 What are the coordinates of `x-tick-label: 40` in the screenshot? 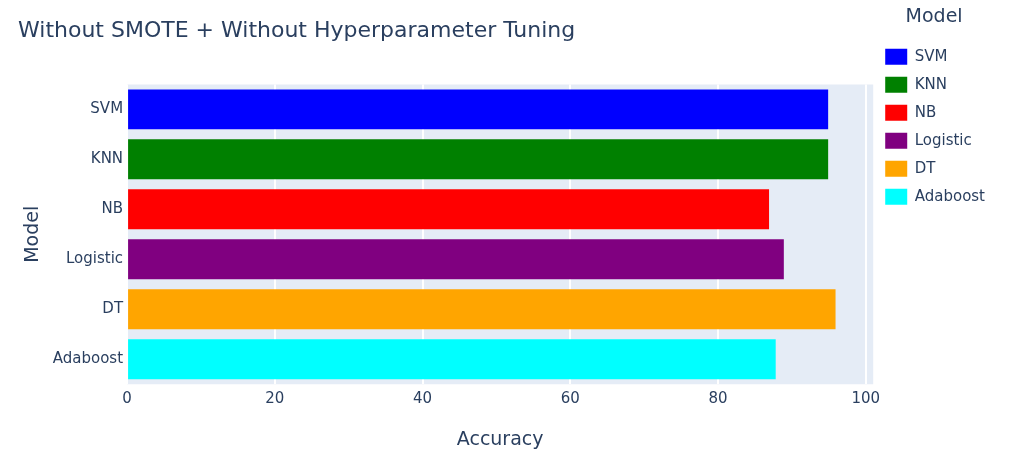 It's located at (423, 398).